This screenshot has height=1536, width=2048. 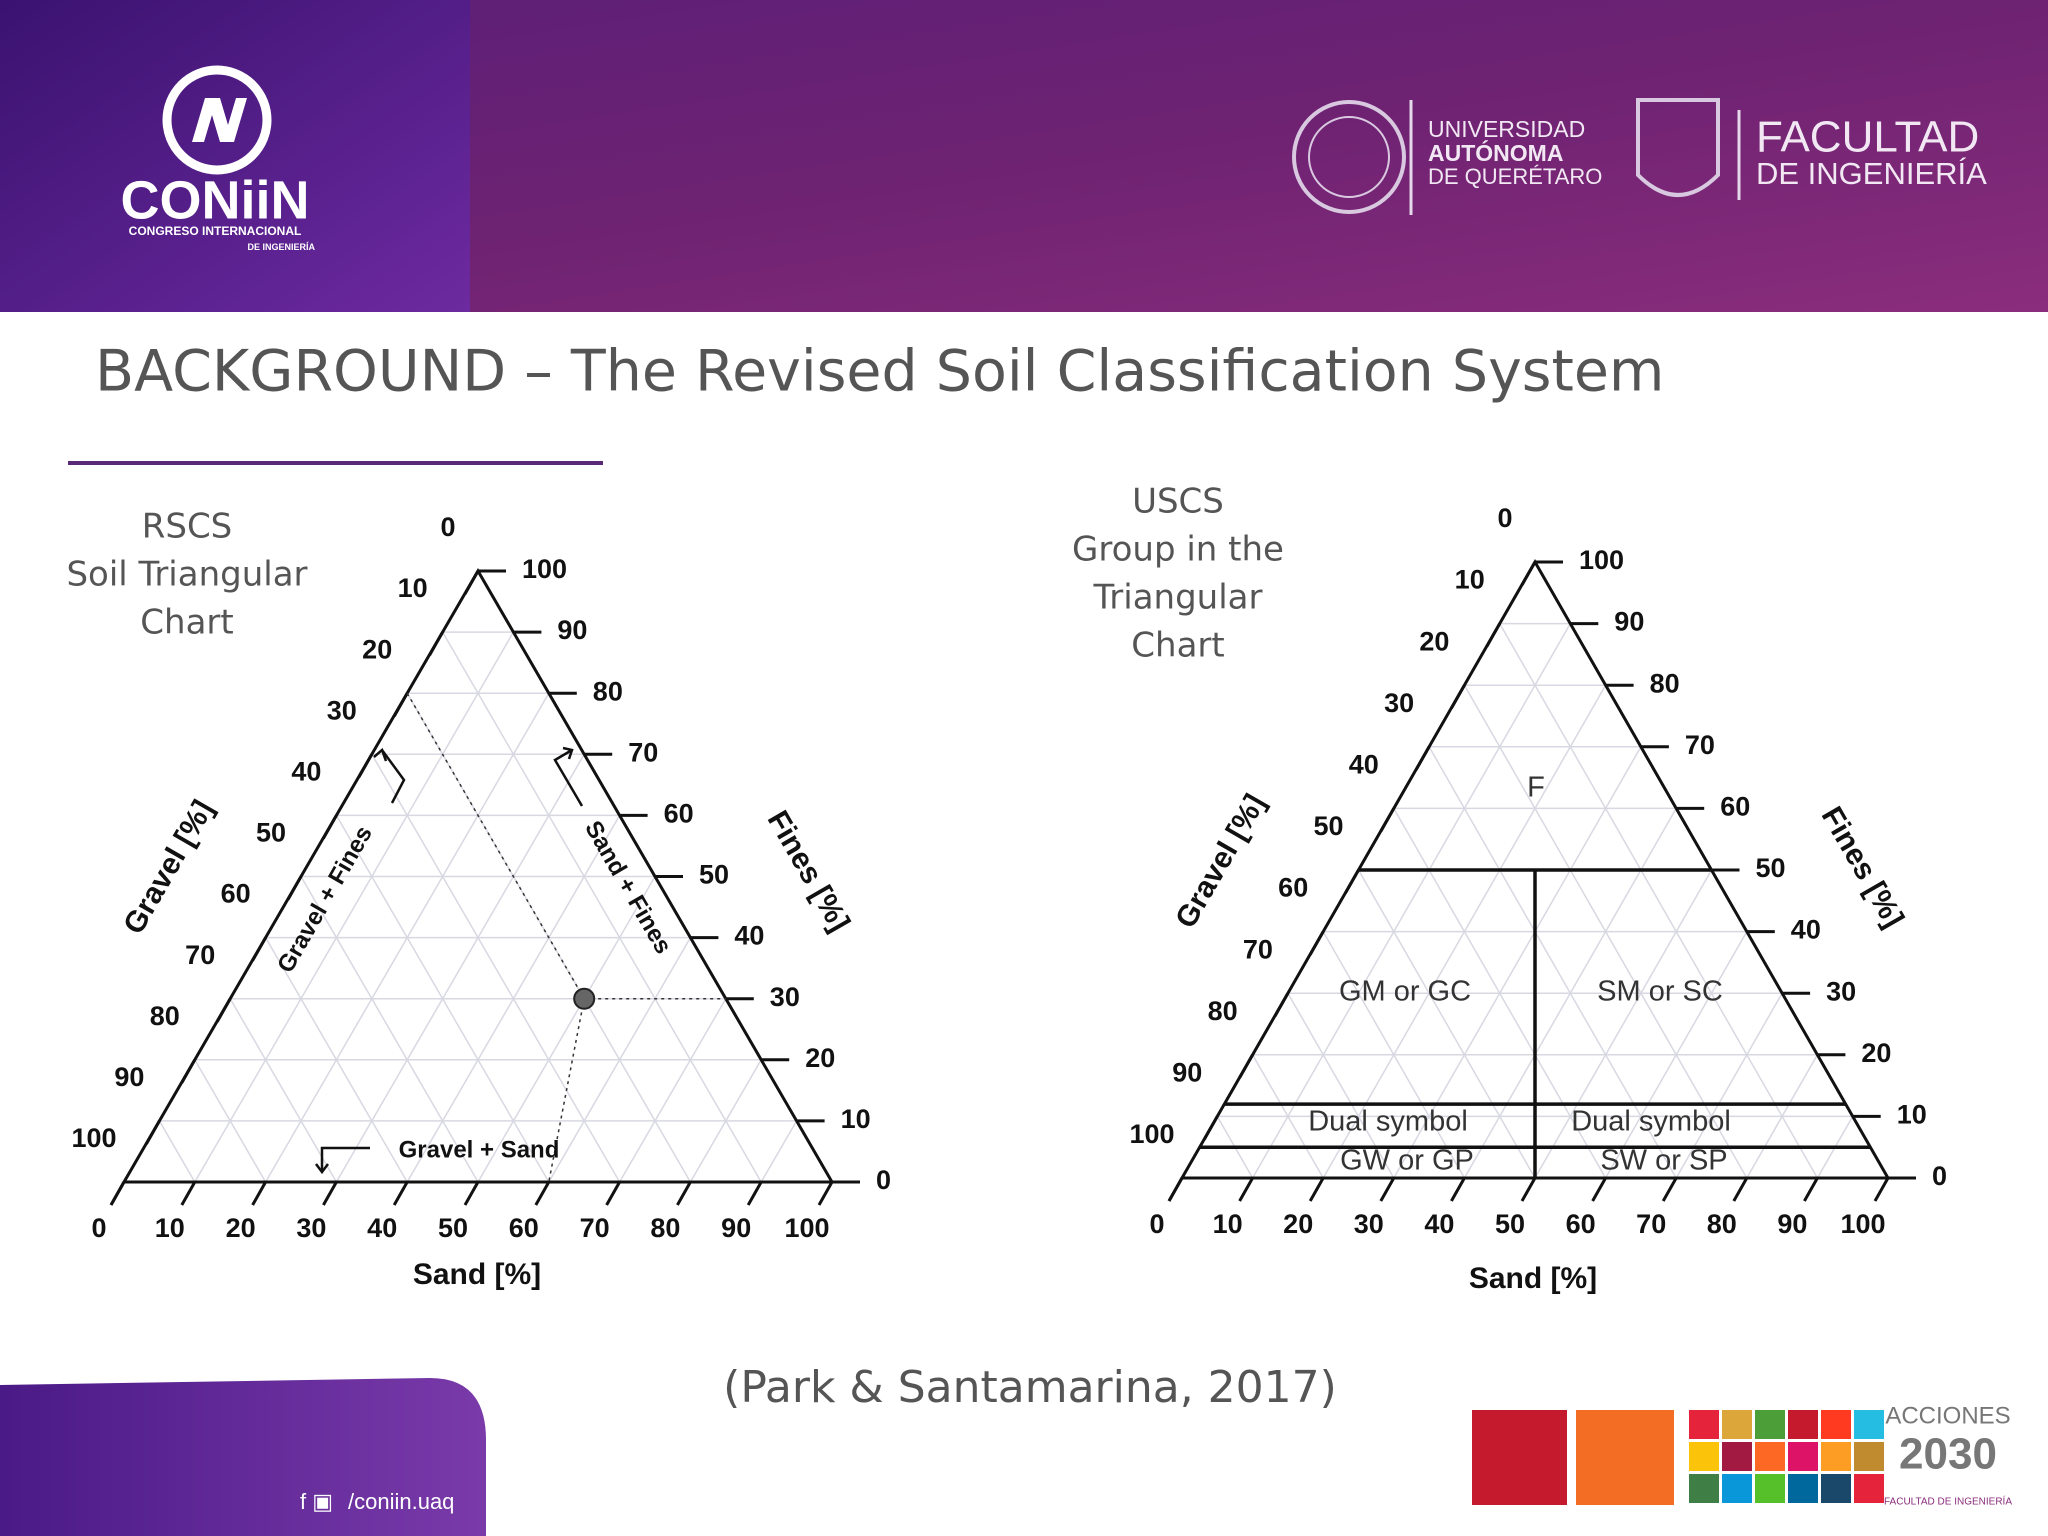 I want to click on social-icons: f ▣, so click(x=316, y=1501).